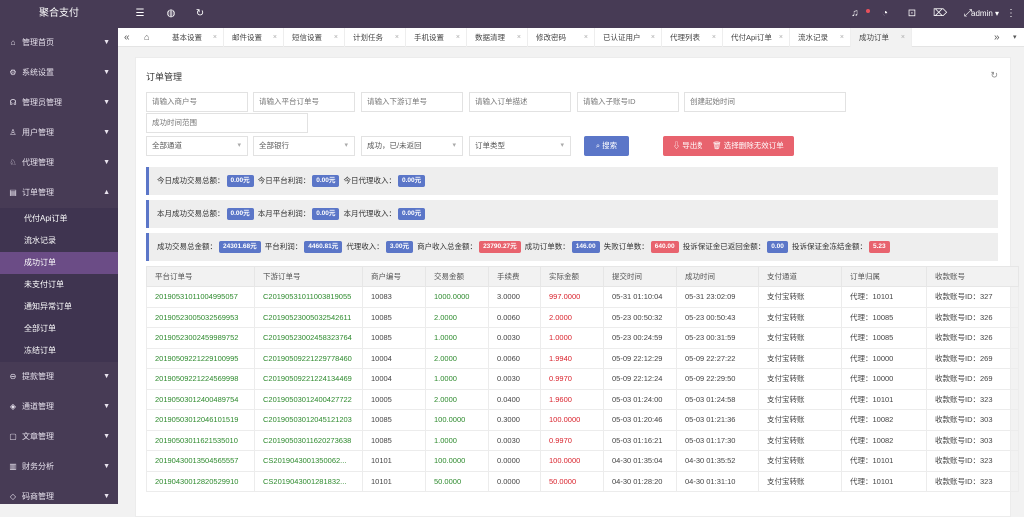 Image resolution: width=1024 pixels, height=517 pixels. What do you see at coordinates (514, 276) in the screenshot?
I see `column-header: 手续费` at bounding box center [514, 276].